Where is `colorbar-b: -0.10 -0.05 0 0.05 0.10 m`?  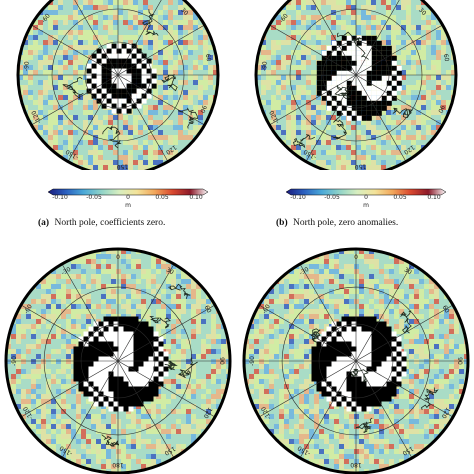 colorbar-b: -0.10 -0.05 0 0.05 0.10 m is located at coordinates (366, 197).